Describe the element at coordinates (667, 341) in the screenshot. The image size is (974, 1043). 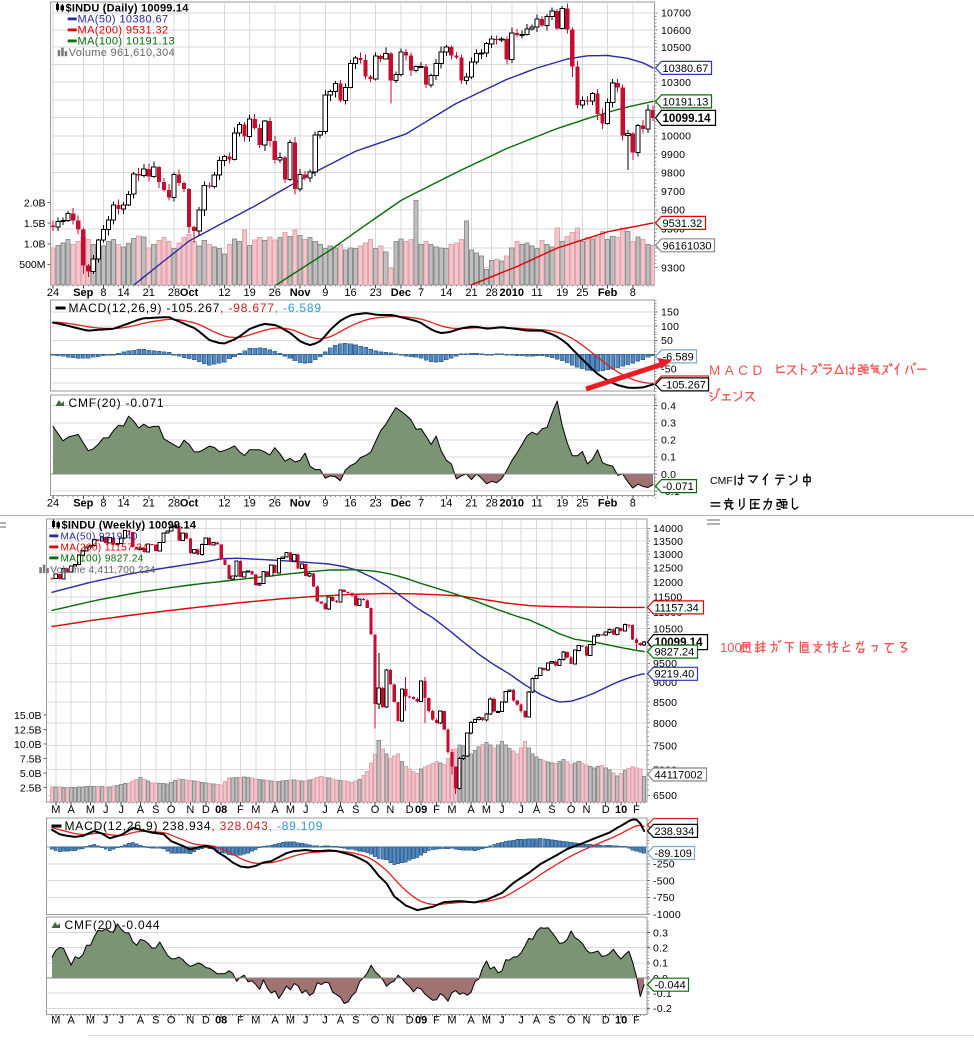
I see `svg-text: 50` at that location.